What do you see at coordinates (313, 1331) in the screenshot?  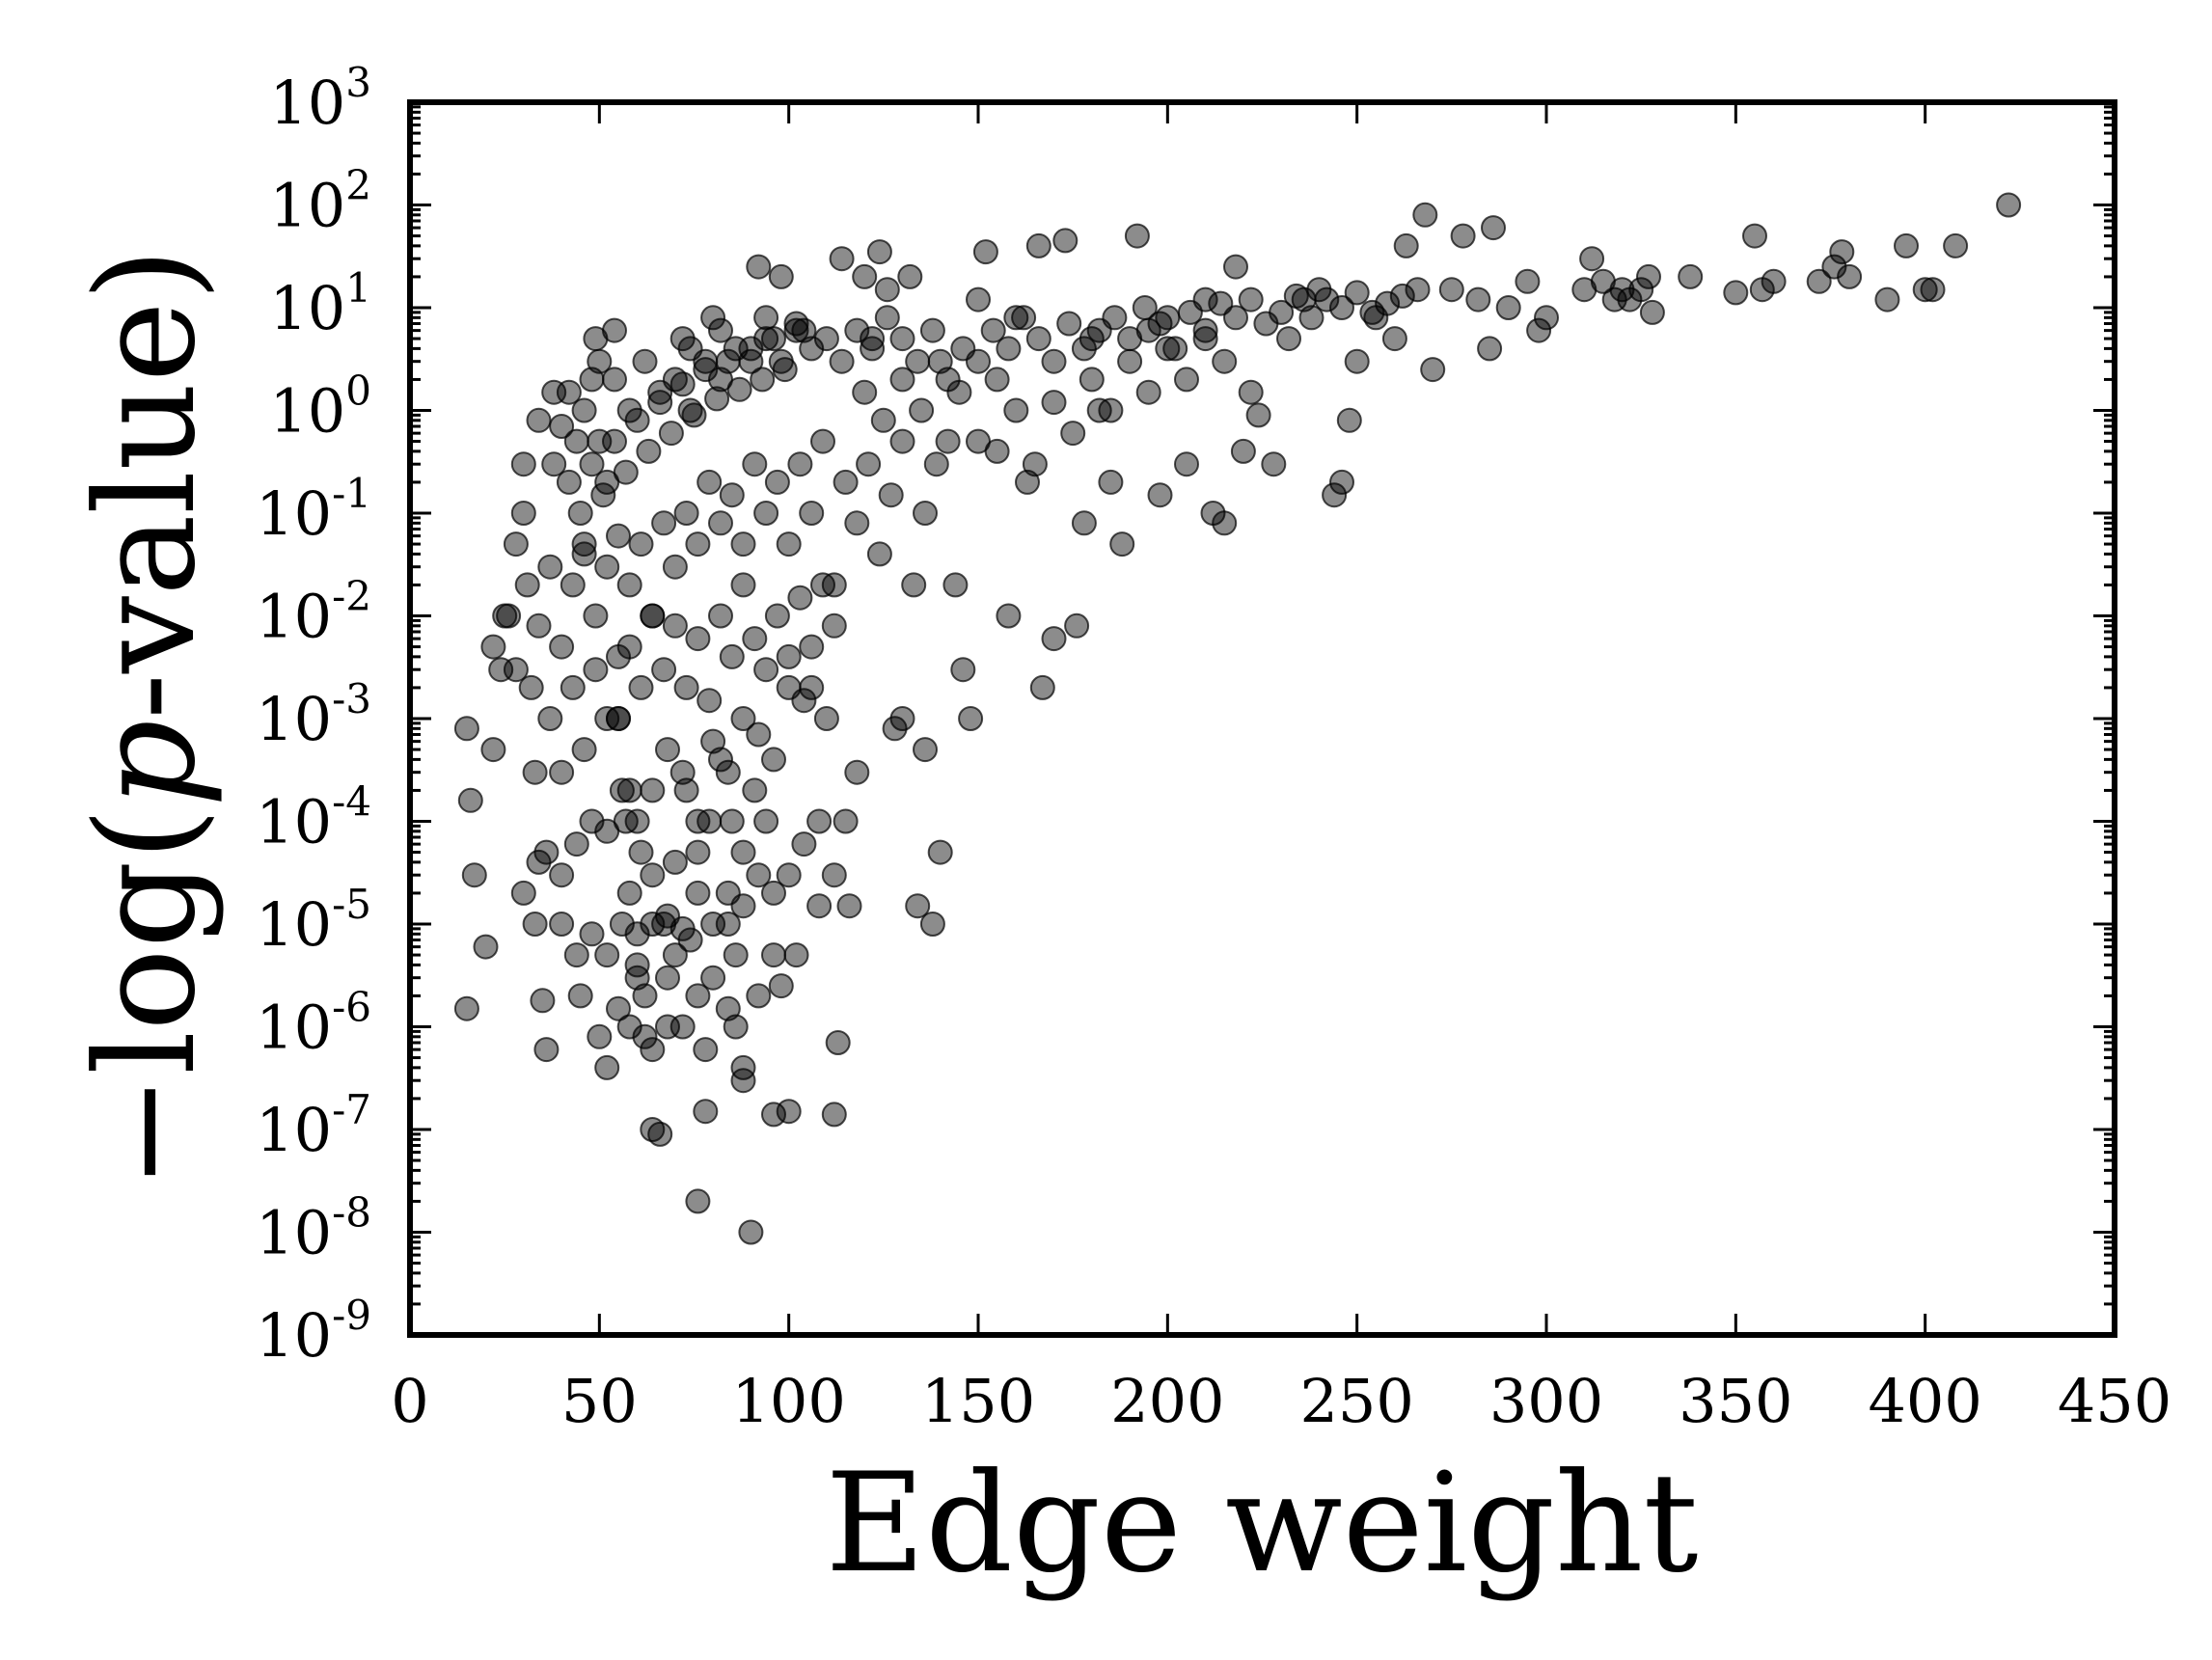 I see `y-tick-label: 10⁻⁹` at bounding box center [313, 1331].